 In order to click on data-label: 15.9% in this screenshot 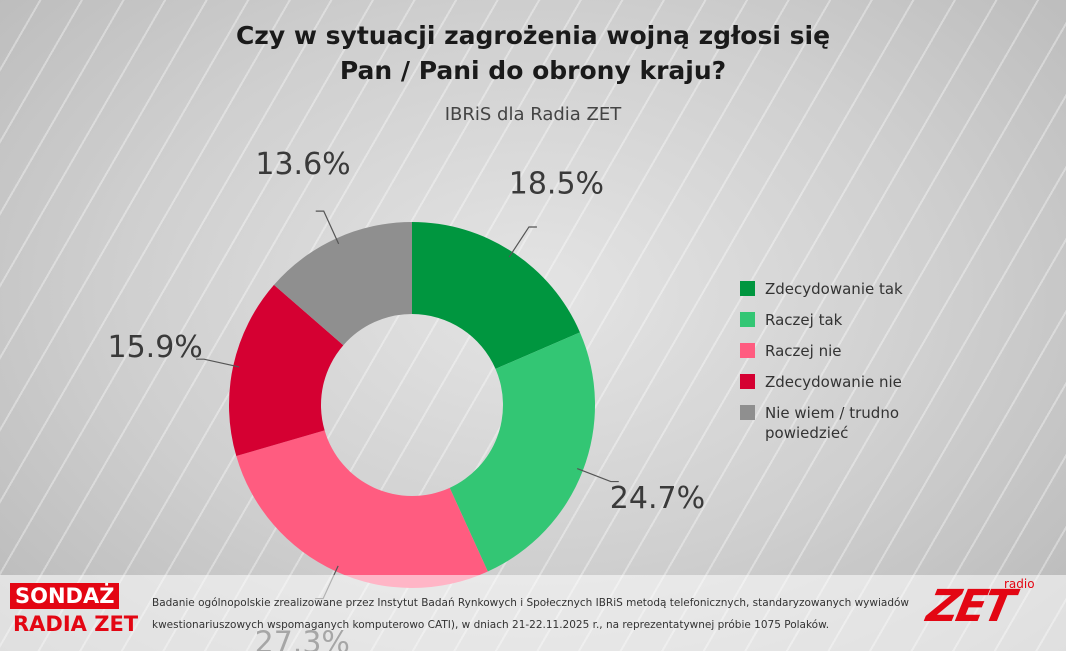, I will do `click(154, 347)`.